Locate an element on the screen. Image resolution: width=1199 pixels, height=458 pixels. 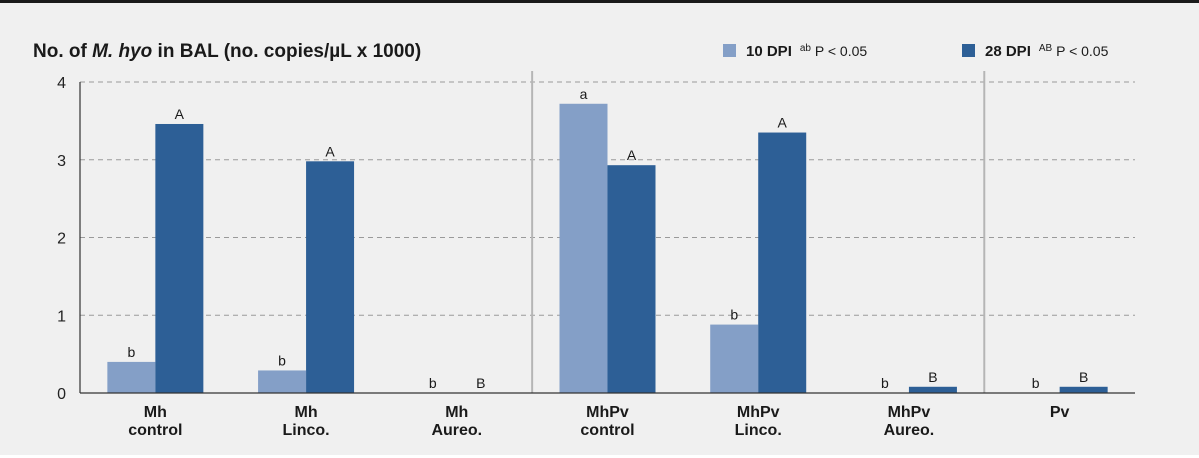
y-tick-label: 2 is located at coordinates (61, 239).